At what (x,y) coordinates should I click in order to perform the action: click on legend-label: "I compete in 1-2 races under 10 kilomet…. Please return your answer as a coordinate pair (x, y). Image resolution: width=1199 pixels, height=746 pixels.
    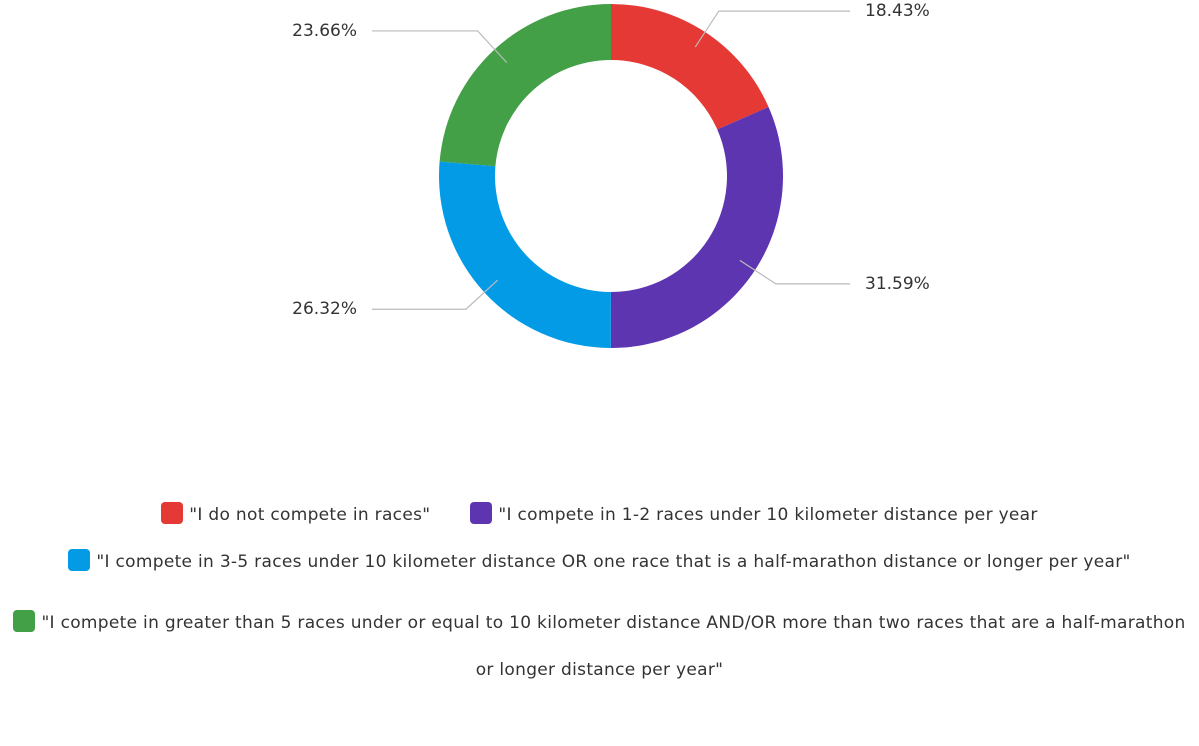
    Looking at the image, I should click on (768, 515).